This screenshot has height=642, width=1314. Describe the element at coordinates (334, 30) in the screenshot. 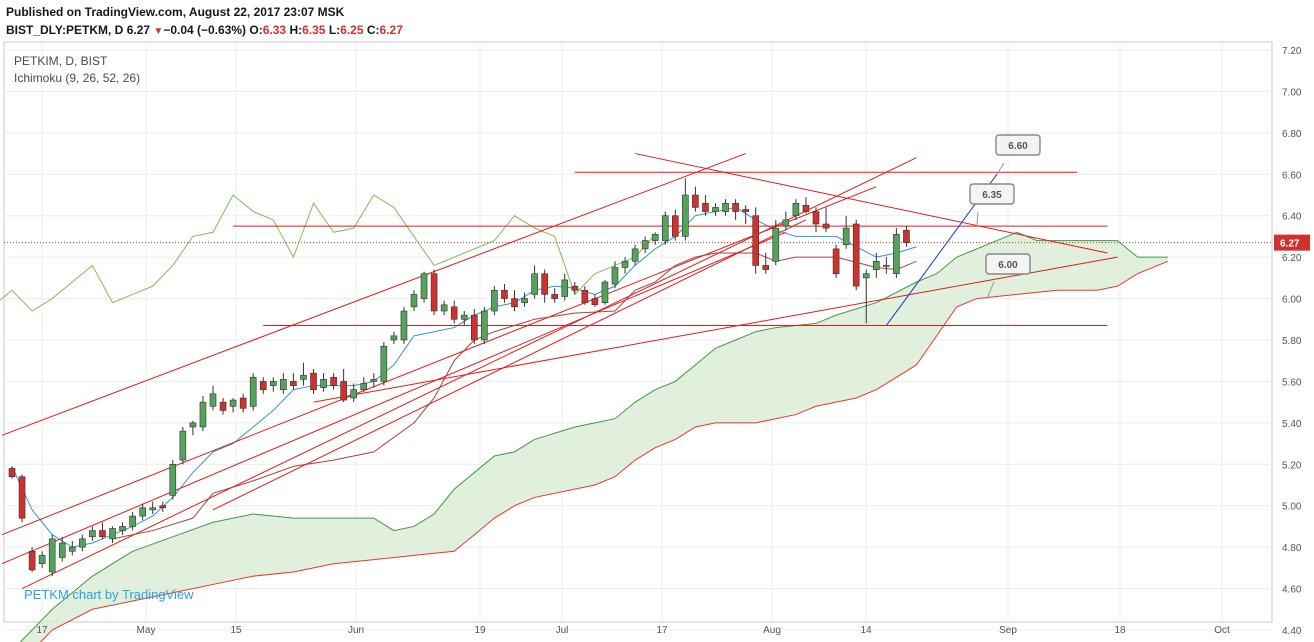

I see `low-label: L:` at that location.